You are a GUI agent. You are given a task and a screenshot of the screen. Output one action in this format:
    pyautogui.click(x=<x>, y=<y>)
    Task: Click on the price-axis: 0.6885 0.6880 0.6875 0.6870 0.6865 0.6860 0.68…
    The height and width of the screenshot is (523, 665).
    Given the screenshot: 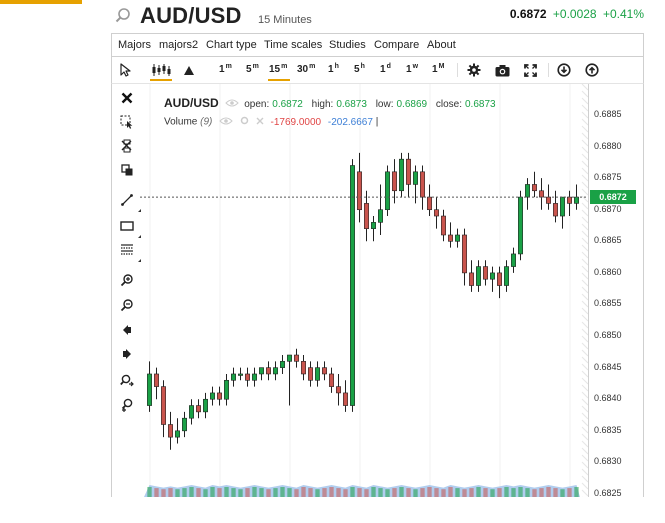 What is the action you would take?
    pyautogui.click(x=616, y=291)
    